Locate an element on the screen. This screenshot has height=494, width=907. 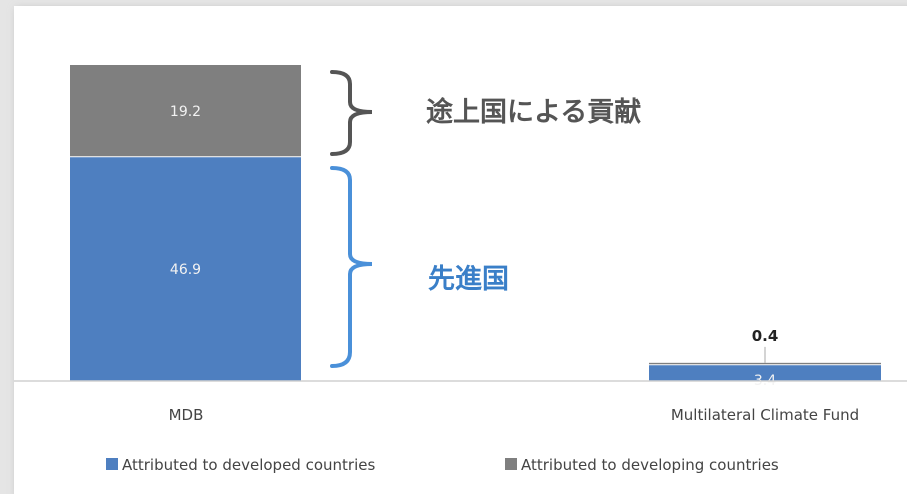
legend-label-developing: Attributed to developing countries is located at coordinates (650, 465).